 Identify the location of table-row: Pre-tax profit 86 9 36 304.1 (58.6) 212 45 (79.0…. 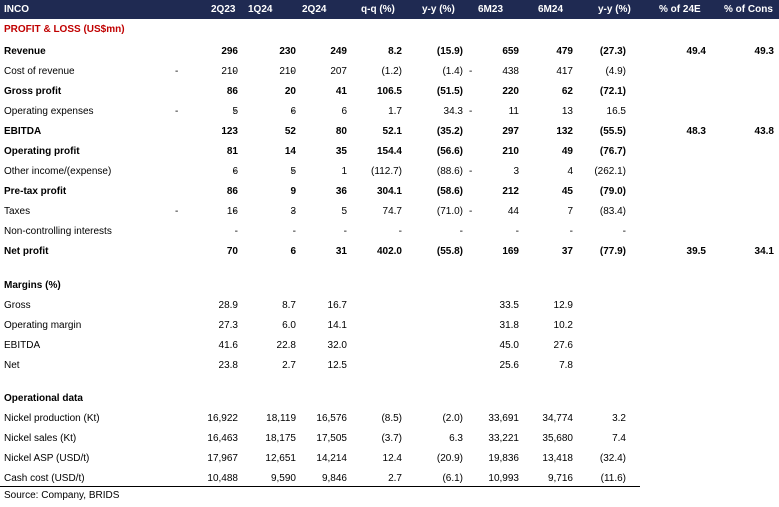
(389, 192).